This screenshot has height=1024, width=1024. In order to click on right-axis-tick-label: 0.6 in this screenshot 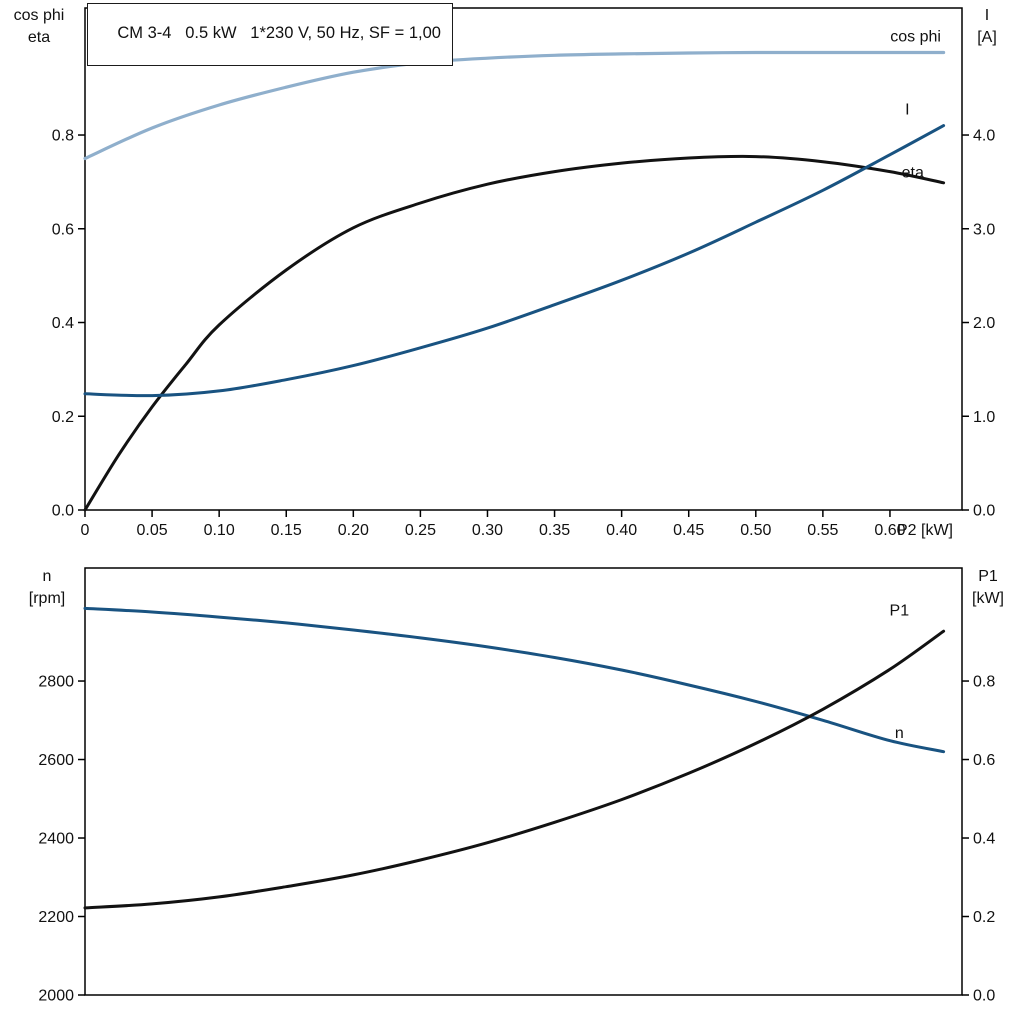, I will do `click(984, 760)`.